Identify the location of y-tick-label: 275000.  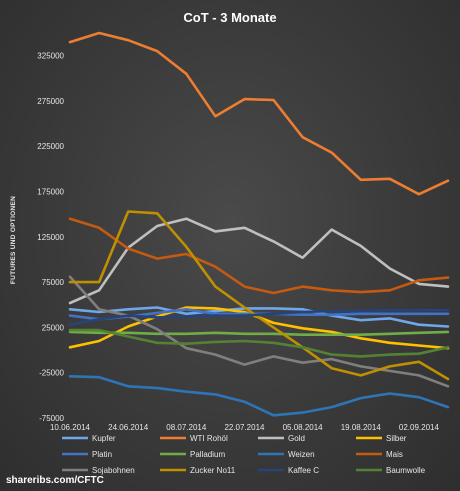
(50, 101).